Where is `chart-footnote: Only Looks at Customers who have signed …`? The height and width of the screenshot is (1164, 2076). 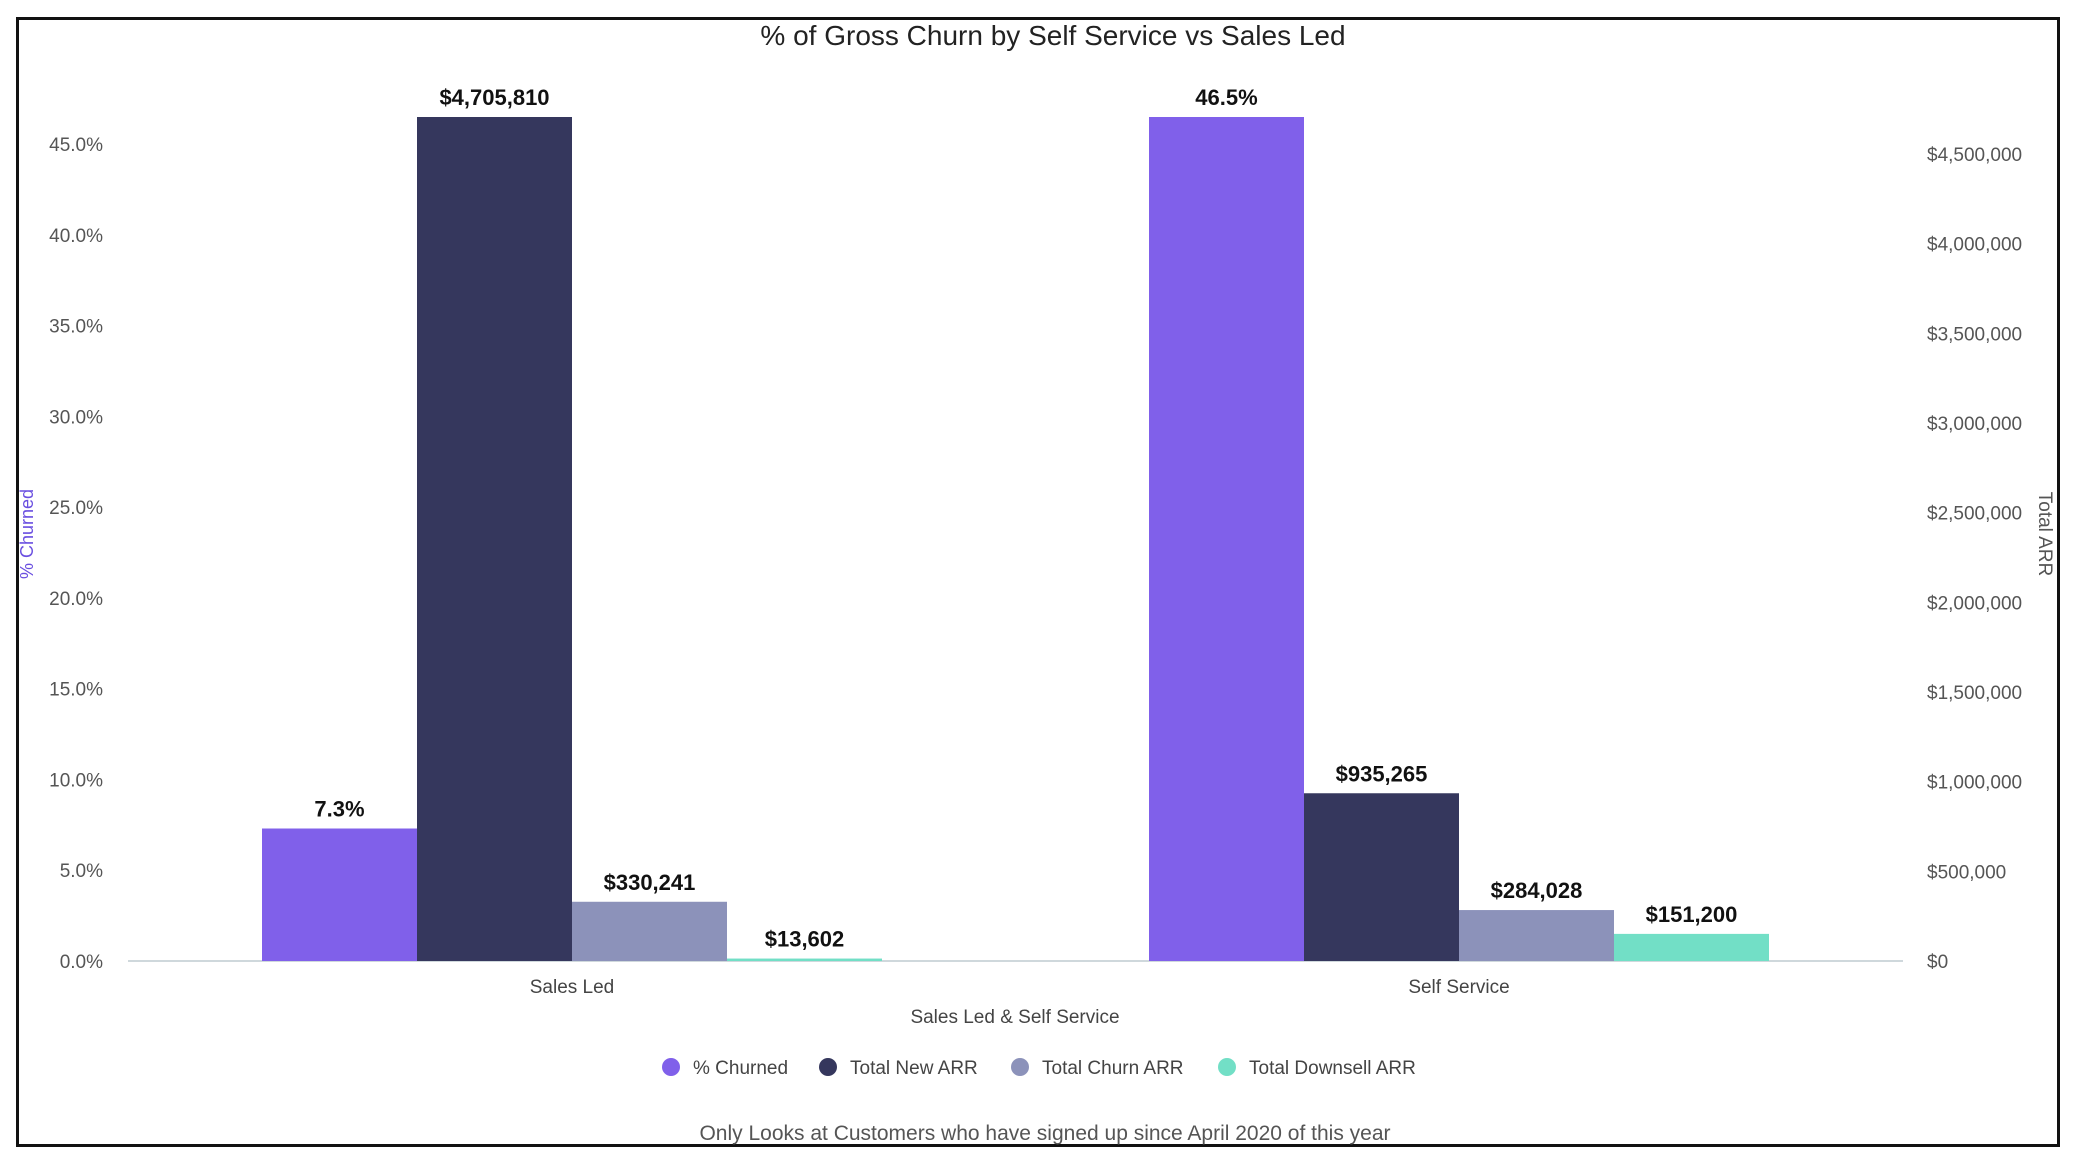
chart-footnote: Only Looks at Customers who have signed … is located at coordinates (1044, 1133).